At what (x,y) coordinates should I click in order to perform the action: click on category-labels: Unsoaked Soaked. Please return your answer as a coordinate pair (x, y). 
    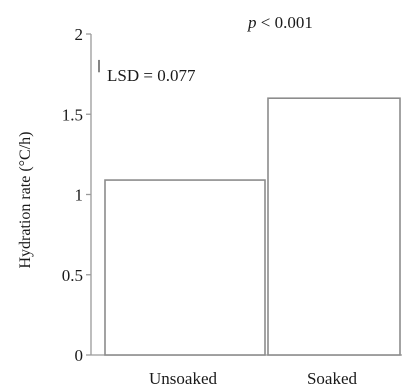
    Looking at the image, I should click on (253, 378).